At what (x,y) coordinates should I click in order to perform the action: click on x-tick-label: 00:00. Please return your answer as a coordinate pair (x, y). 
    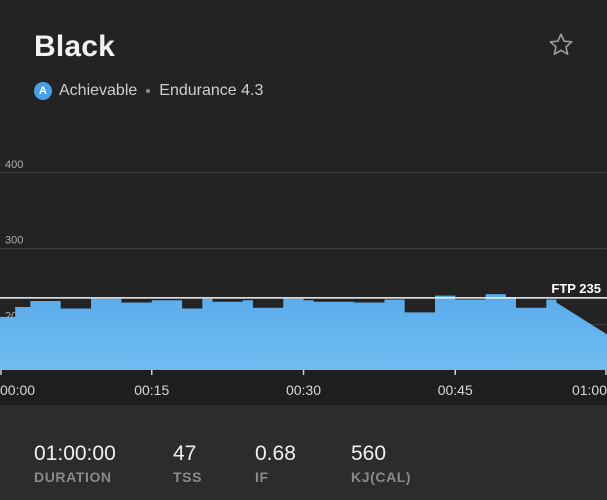
    Looking at the image, I should click on (17, 390).